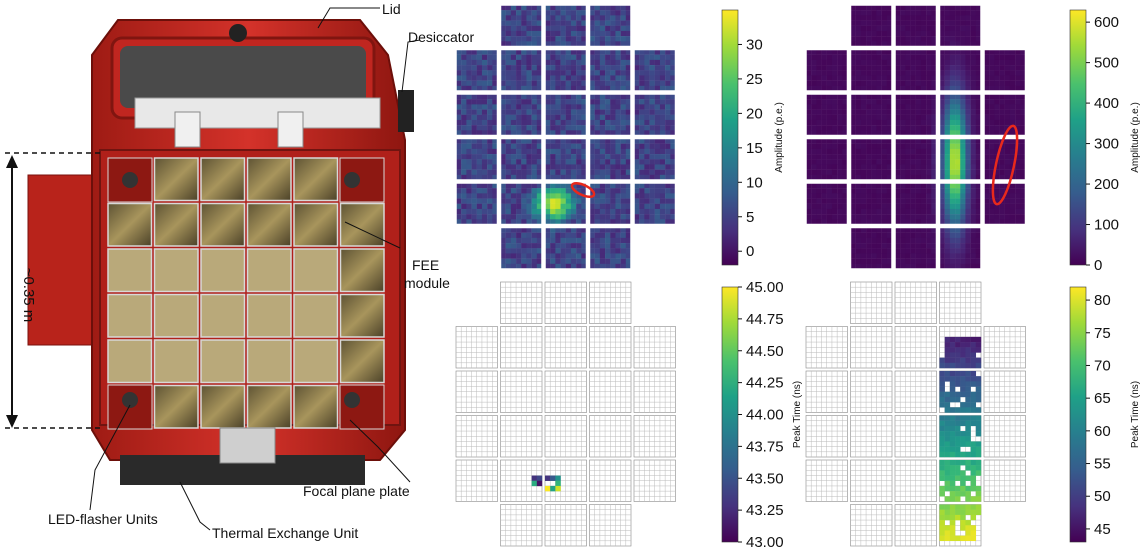 This screenshot has width=1141, height=550. What do you see at coordinates (1102, 431) in the screenshot?
I see `colorbar-tick-label: 60` at bounding box center [1102, 431].